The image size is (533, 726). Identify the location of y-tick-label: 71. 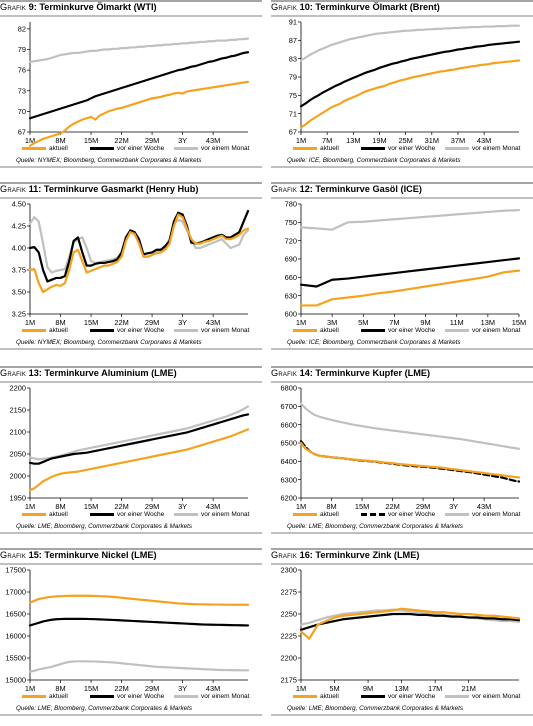
(293, 113).